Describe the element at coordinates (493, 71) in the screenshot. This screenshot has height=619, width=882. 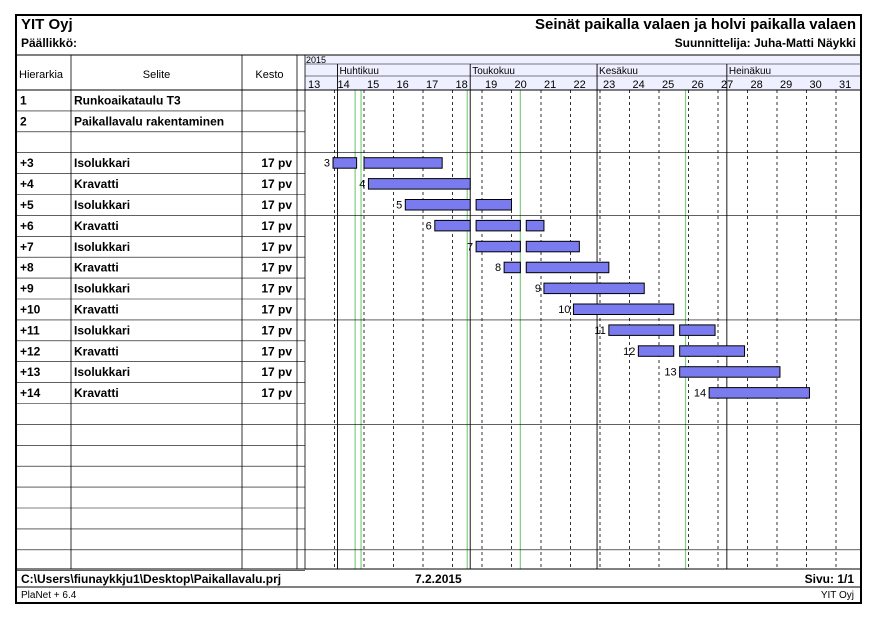
I see `month-label: Toukokuu` at that location.